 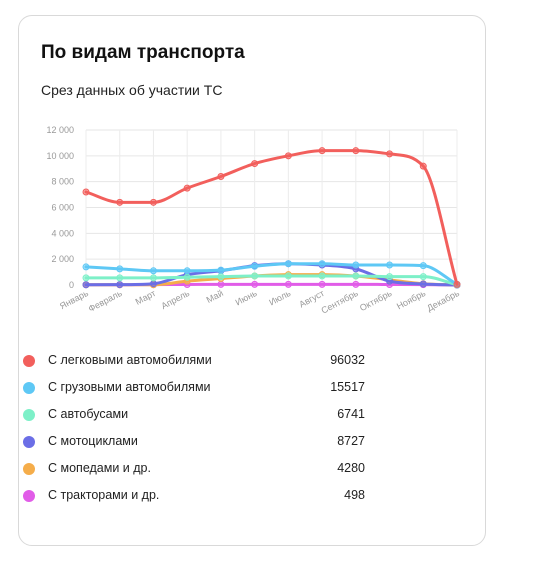 I want to click on legend-item: С автобусами 6741, so click(x=192, y=415).